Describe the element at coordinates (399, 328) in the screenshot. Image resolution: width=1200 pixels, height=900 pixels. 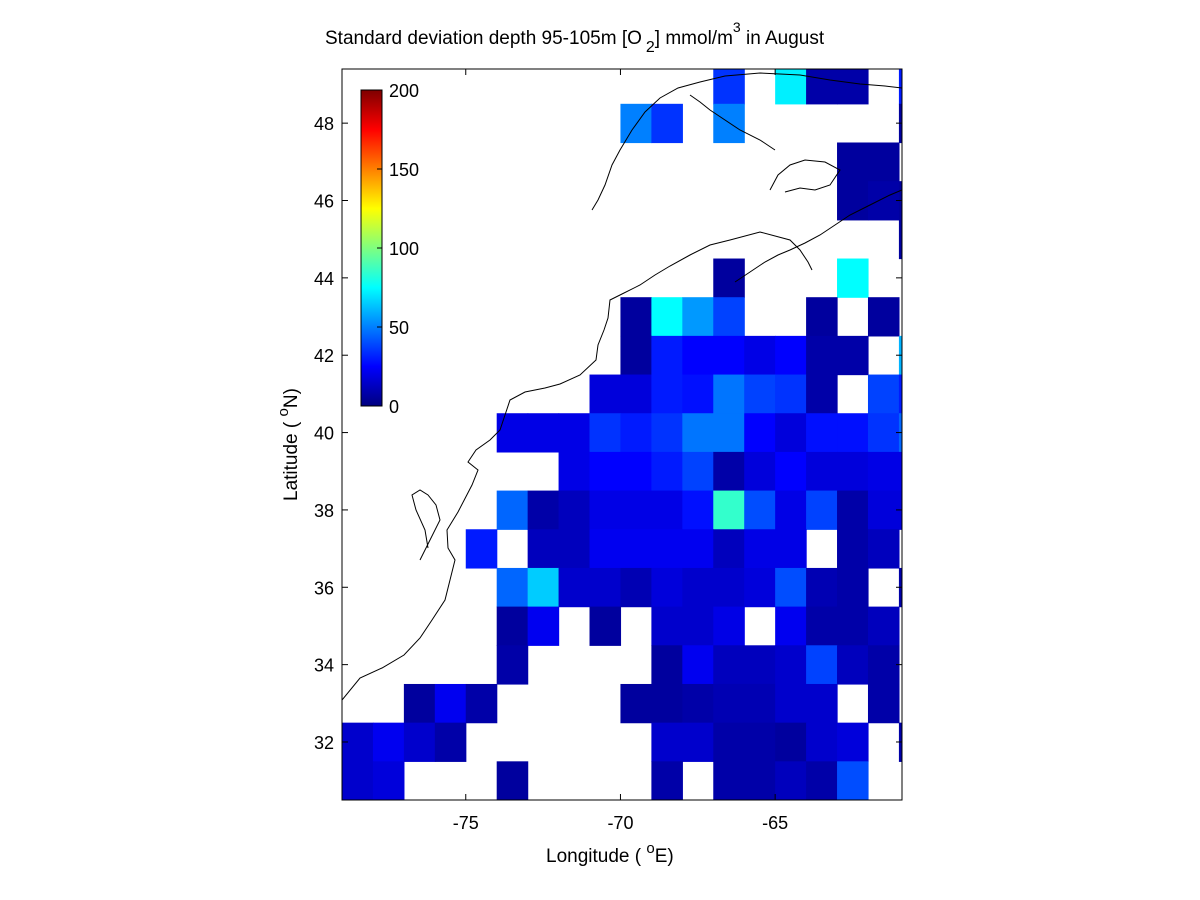
I see `colorbar-tick-label: 50` at that location.